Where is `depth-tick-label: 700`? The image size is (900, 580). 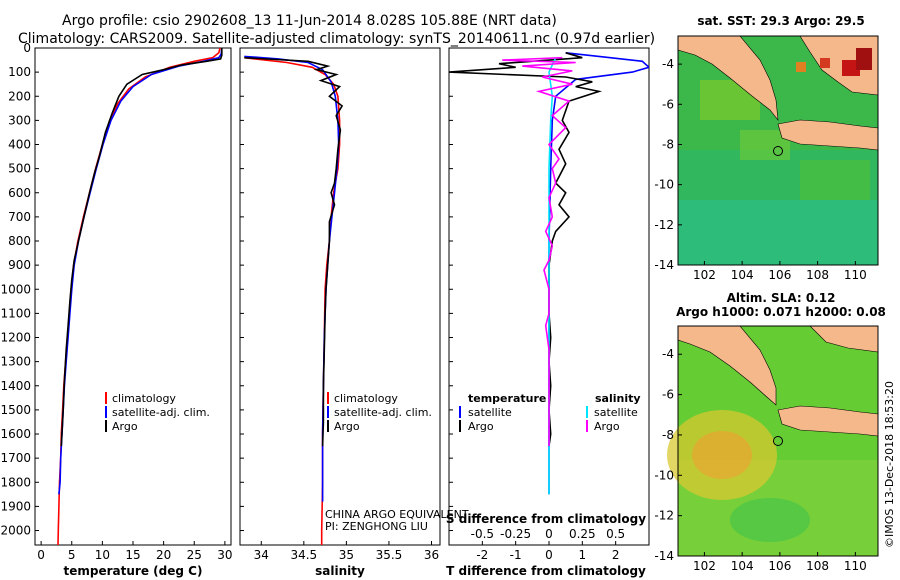 depth-tick-label: 700 is located at coordinates (19, 217).